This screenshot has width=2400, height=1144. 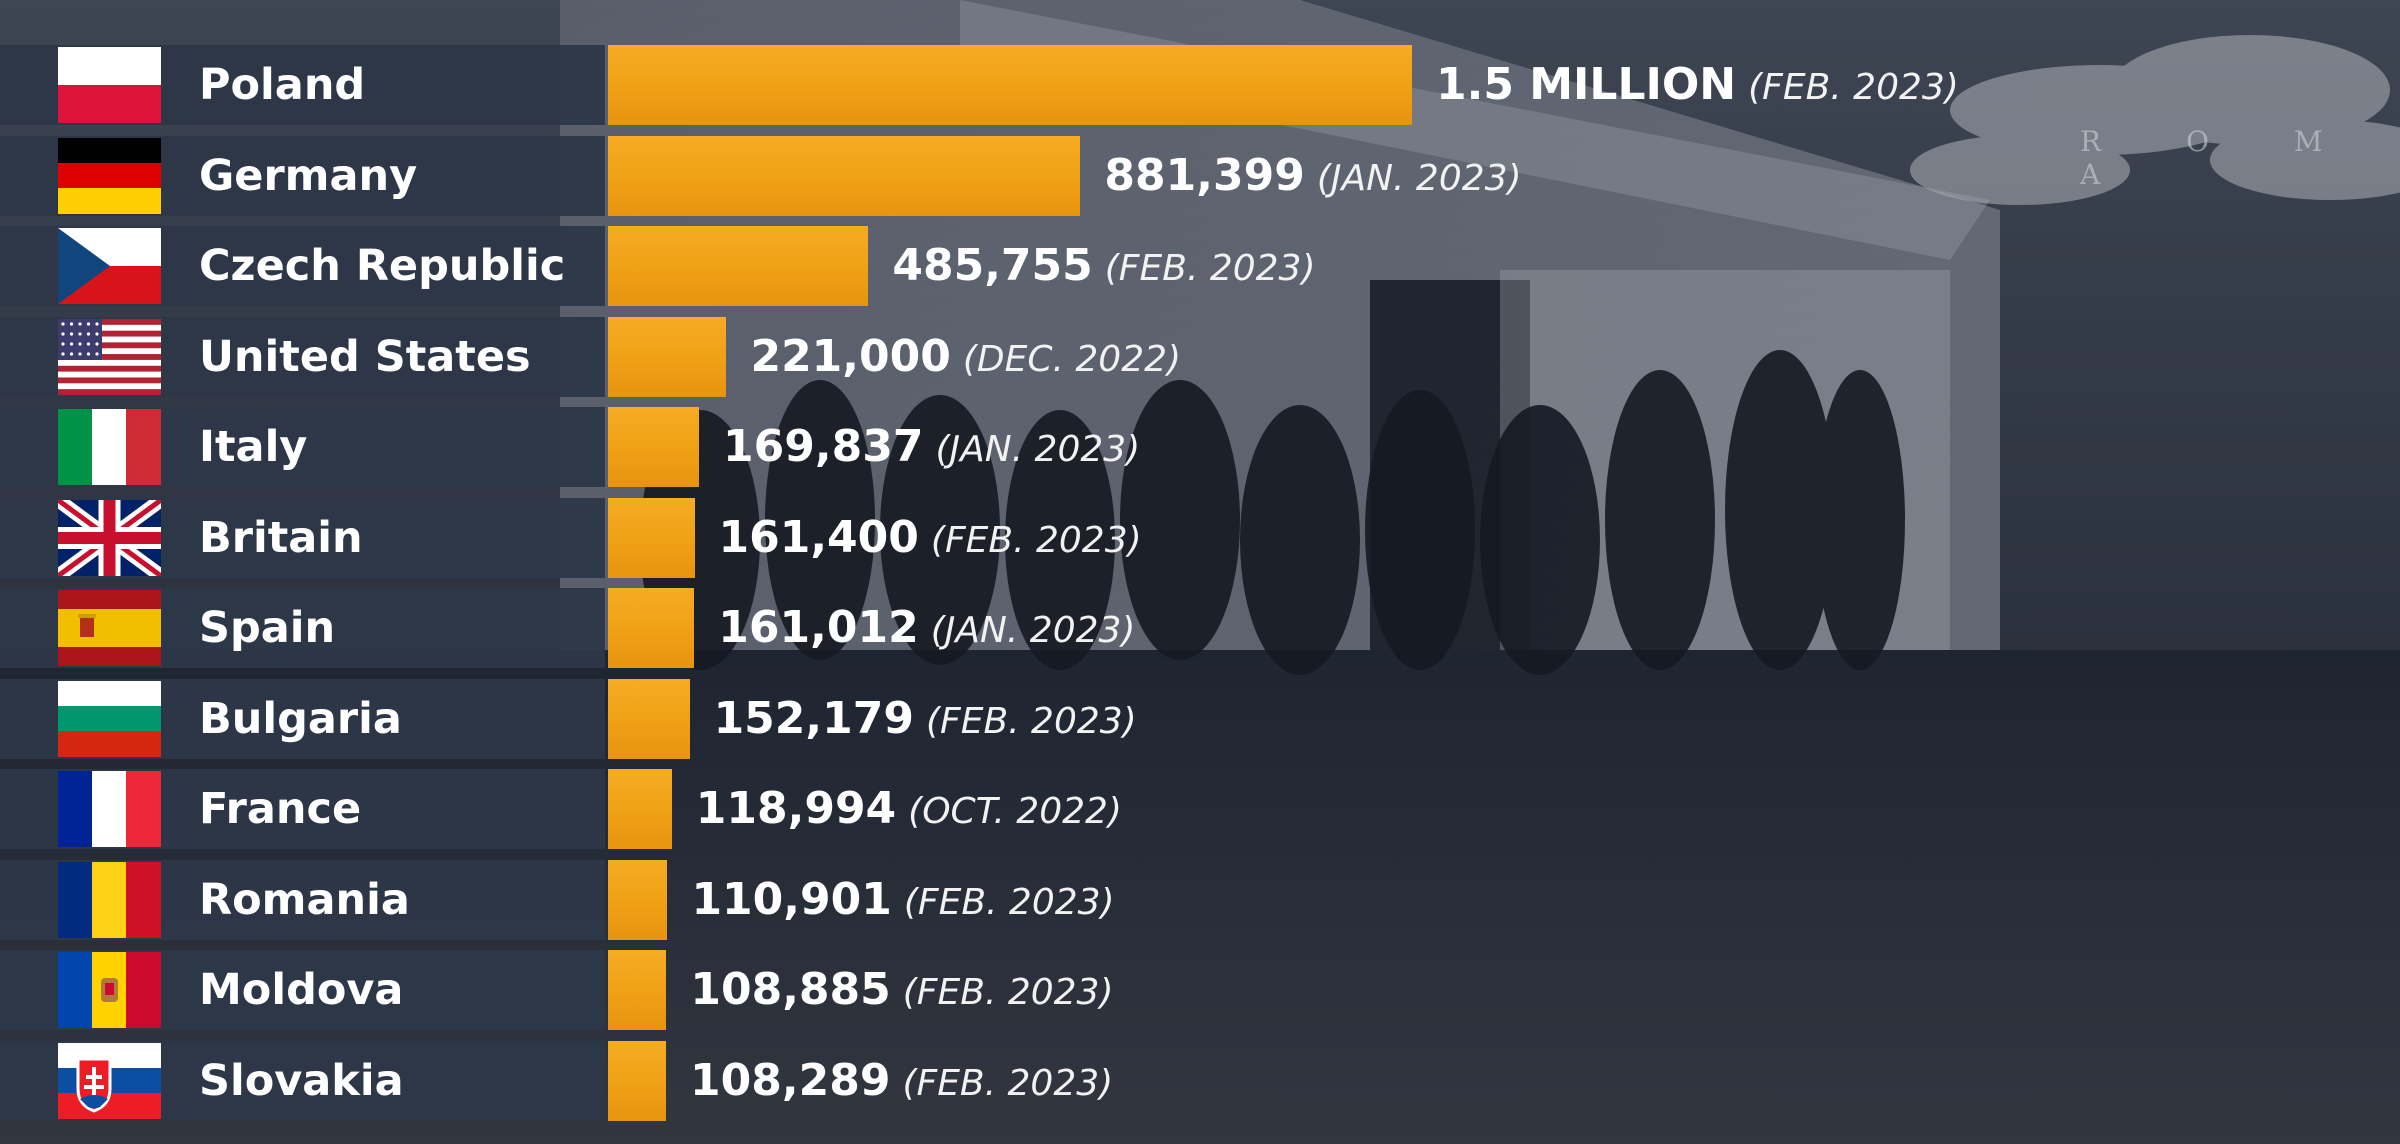 I want to click on value-label: 169,837, so click(x=823, y=446).